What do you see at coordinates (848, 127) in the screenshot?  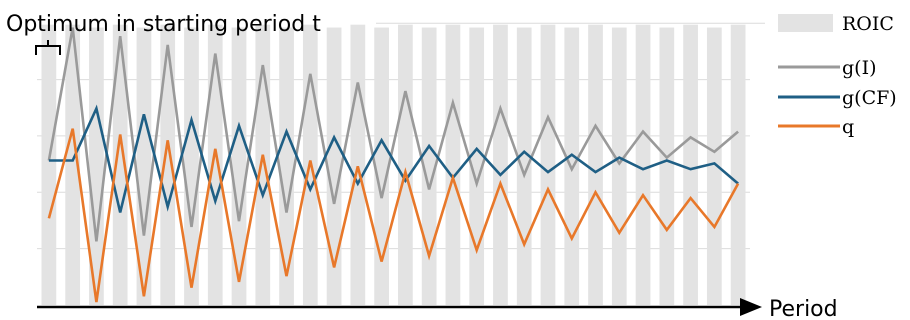 I see `legend-label-q: q` at bounding box center [848, 127].